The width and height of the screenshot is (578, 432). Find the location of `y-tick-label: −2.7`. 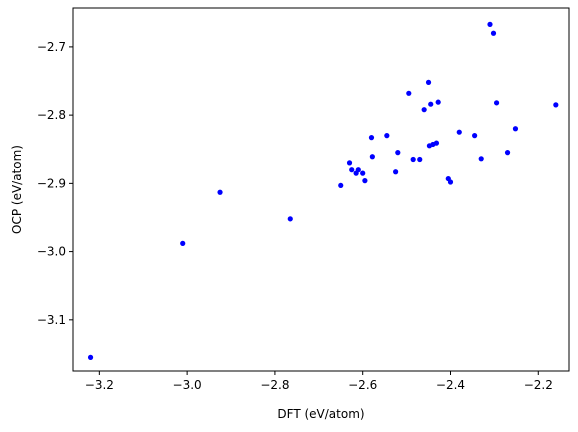

y-tick-label: −2.7 is located at coordinates (51, 47).